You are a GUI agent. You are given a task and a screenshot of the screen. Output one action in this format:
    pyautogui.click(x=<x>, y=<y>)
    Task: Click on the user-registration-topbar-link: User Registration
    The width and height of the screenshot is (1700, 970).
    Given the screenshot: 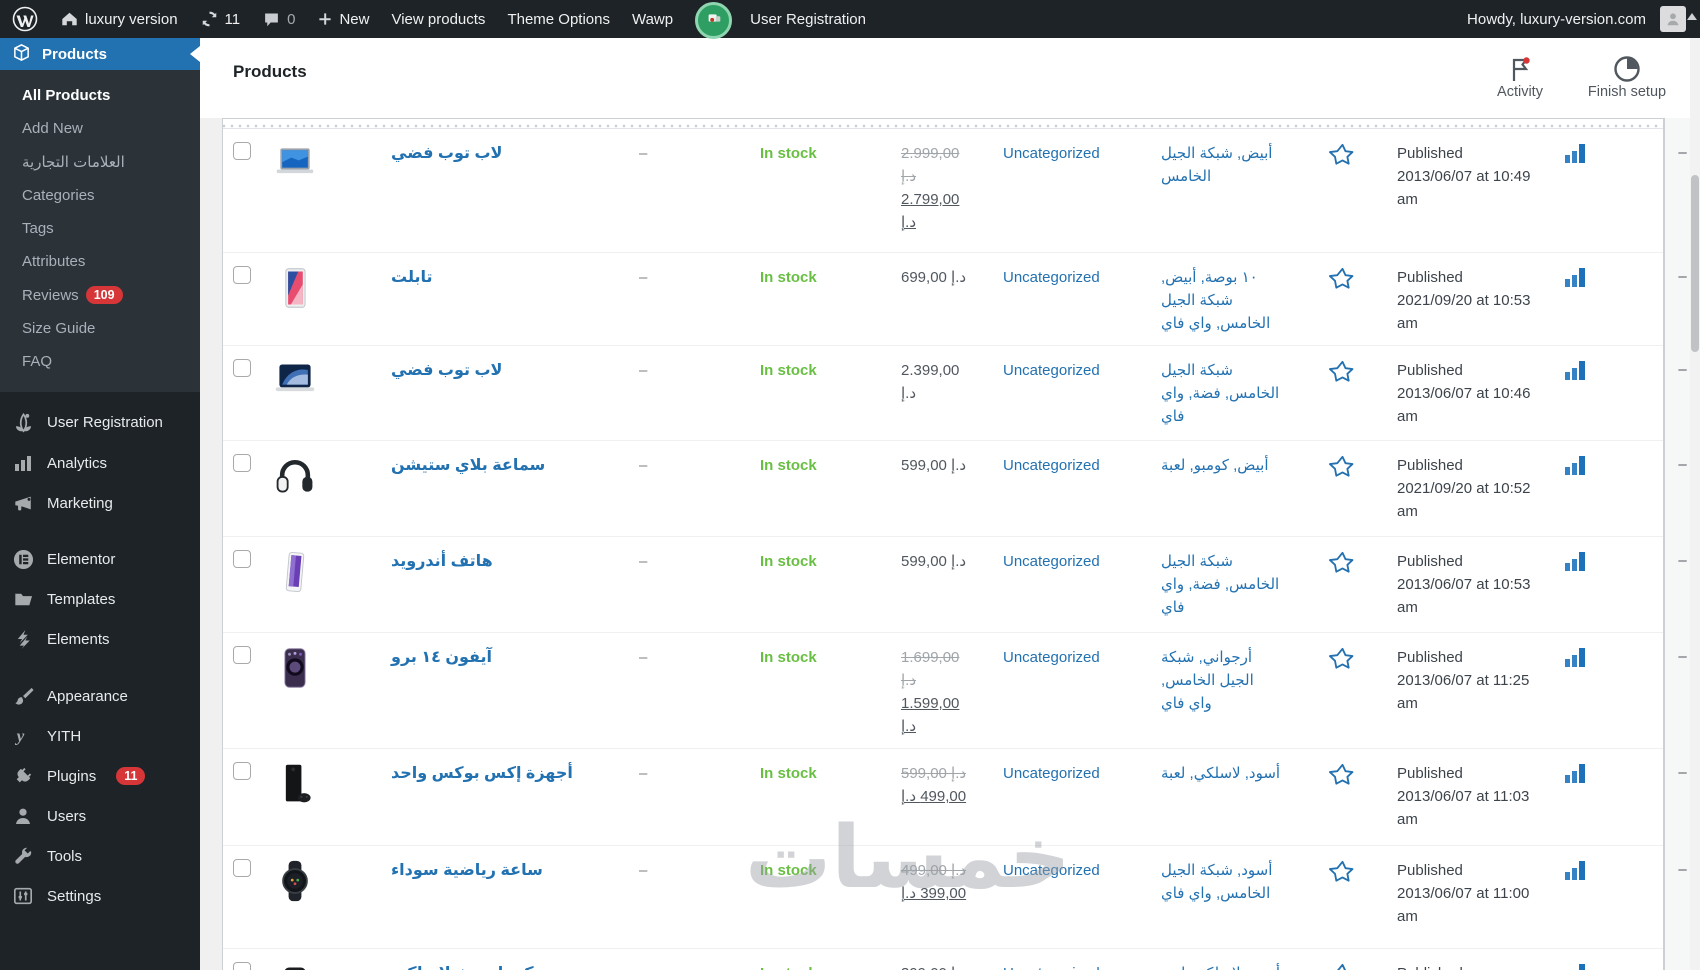 What is the action you would take?
    pyautogui.click(x=808, y=19)
    